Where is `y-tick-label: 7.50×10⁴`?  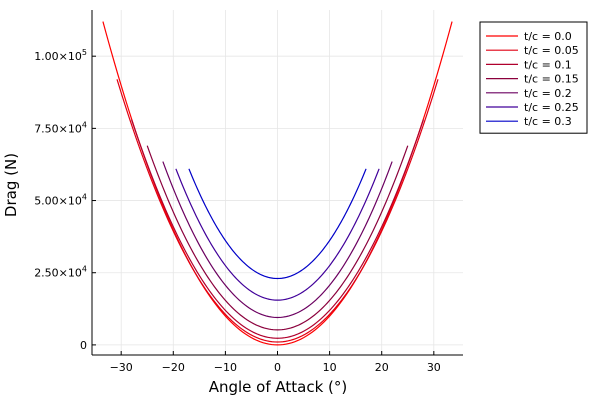
y-tick-label: 7.50×10⁴ is located at coordinates (60, 127).